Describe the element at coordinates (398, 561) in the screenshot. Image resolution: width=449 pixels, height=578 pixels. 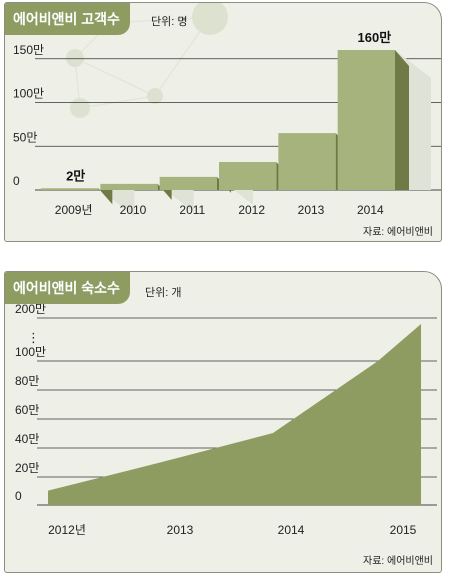
I see `listings-chart-source: 자료: 에어비앤비` at that location.